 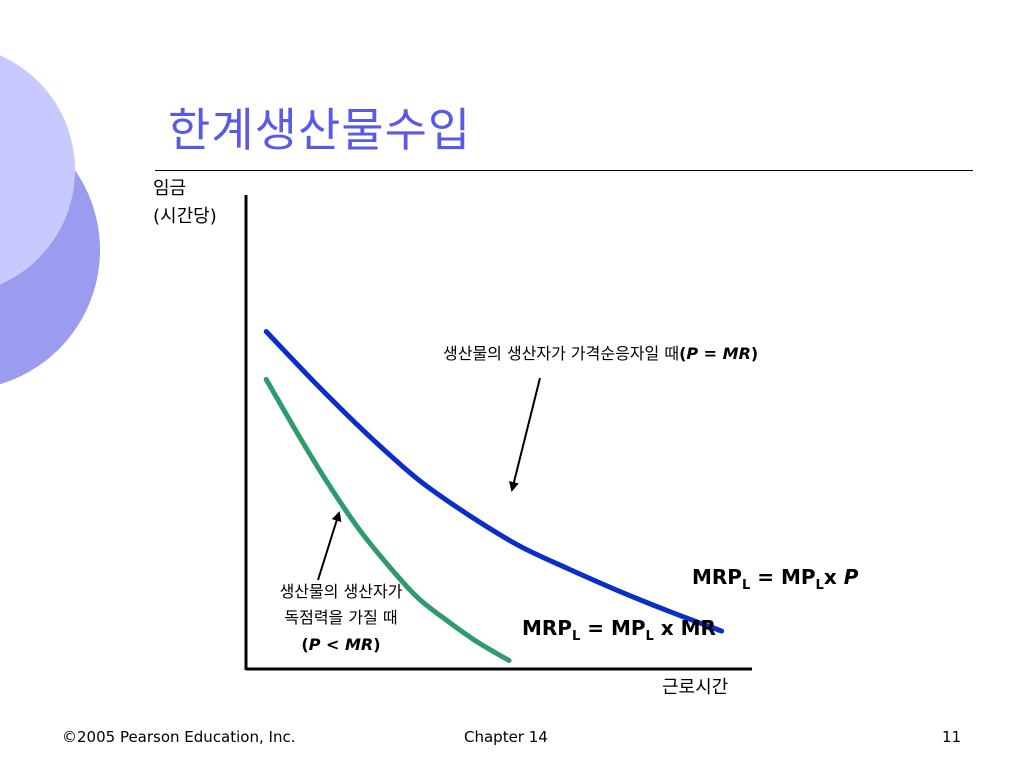 I want to click on y-axis-label-line1: 임금, so click(x=169, y=188).